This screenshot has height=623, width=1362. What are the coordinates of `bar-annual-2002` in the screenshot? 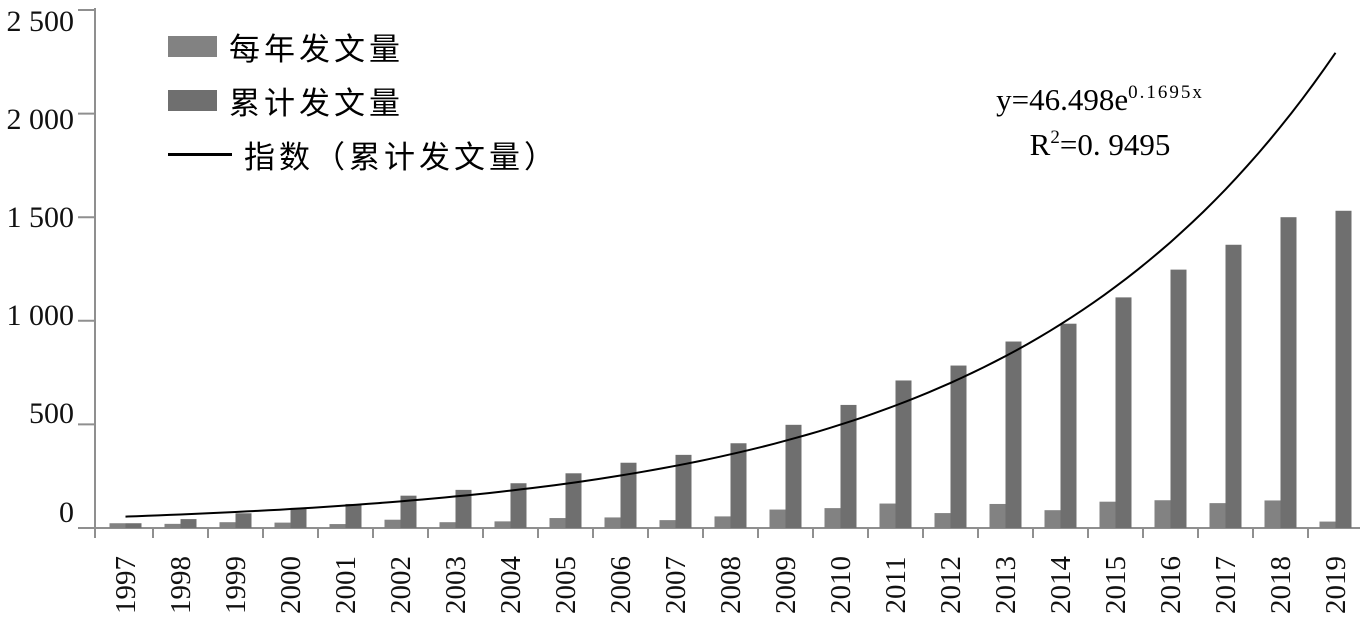 It's located at (392, 523).